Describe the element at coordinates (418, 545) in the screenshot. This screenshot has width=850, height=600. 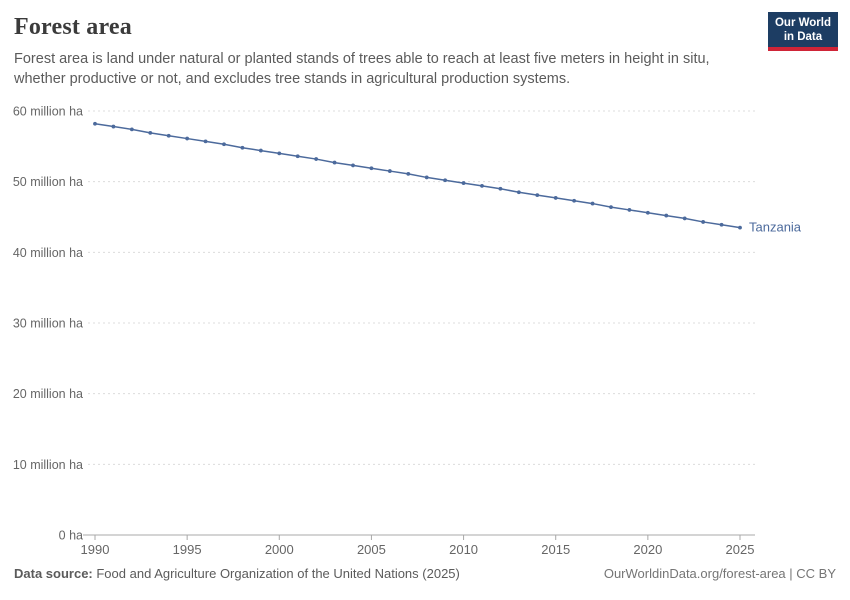
I see `x-axis: 1990 1995 2000 2005 2010 2015 2020 2025` at that location.